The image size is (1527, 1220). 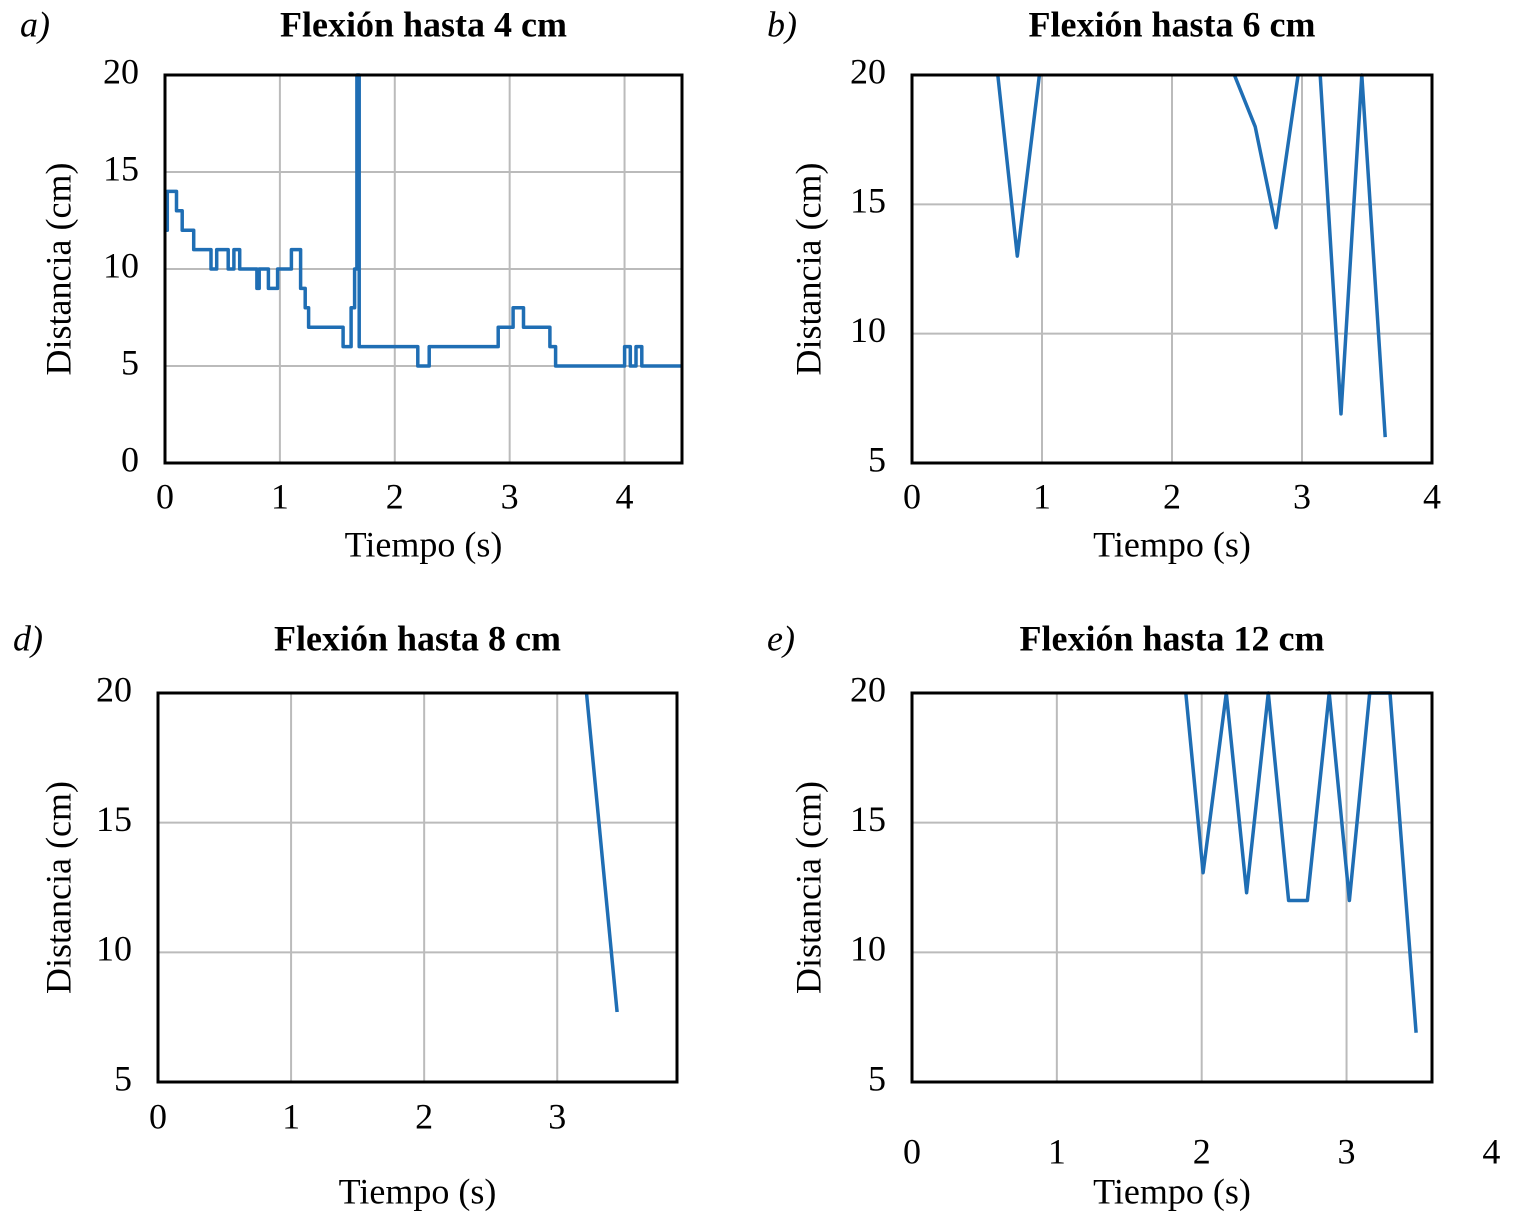 What do you see at coordinates (35, 24) in the screenshot?
I see `panel-label: a)` at bounding box center [35, 24].